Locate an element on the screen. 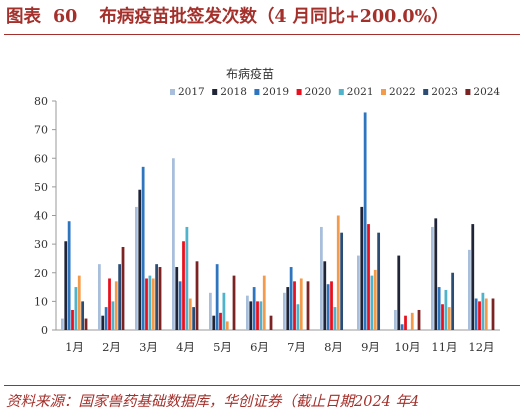 The height and width of the screenshot is (417, 524). legend-label: 2018 is located at coordinates (233, 92).